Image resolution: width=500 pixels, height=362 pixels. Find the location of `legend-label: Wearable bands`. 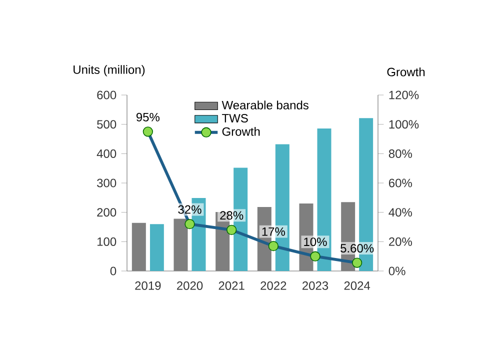

legend-label: Wearable bands is located at coordinates (265, 105).